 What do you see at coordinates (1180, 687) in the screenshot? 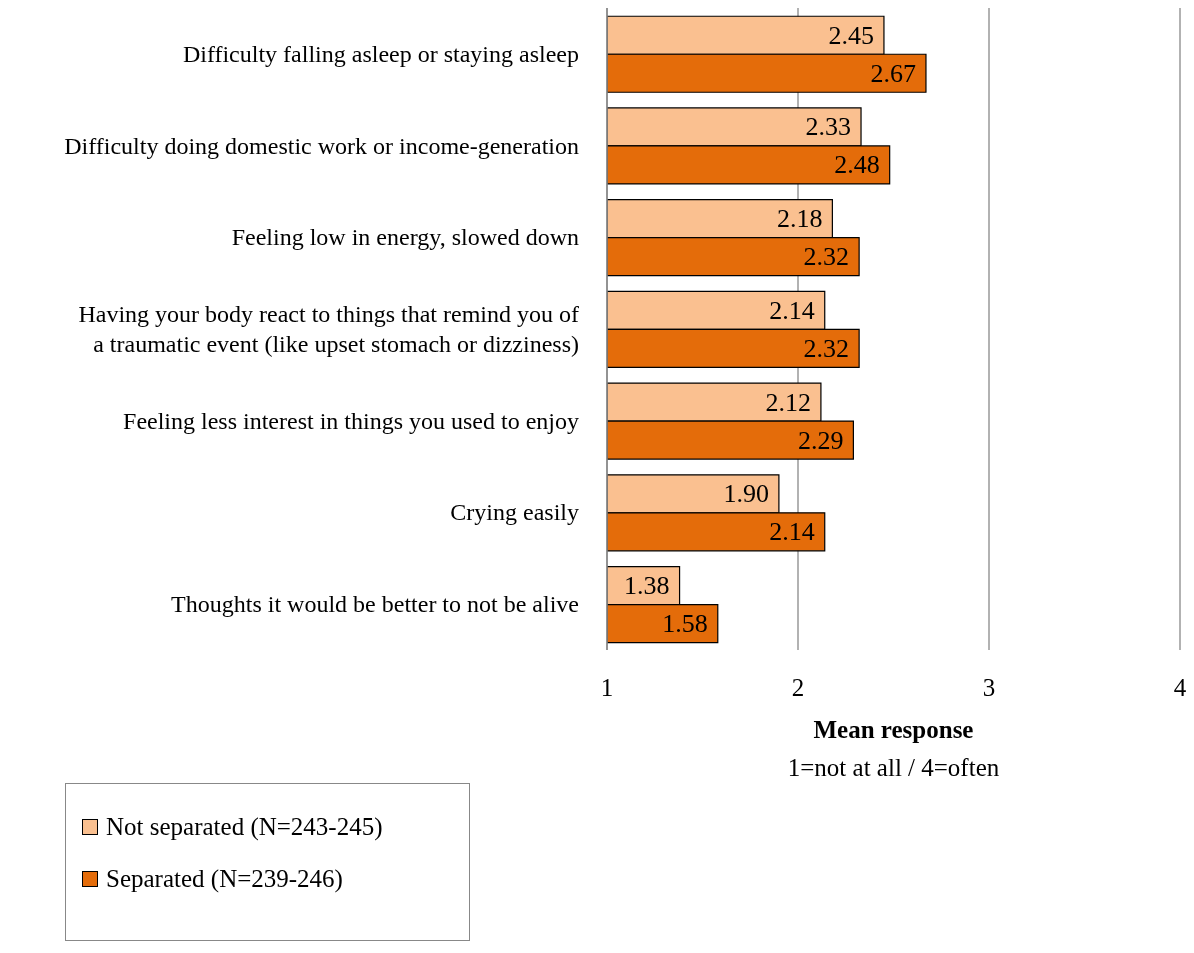
I see `x-tick-label: 4` at bounding box center [1180, 687].